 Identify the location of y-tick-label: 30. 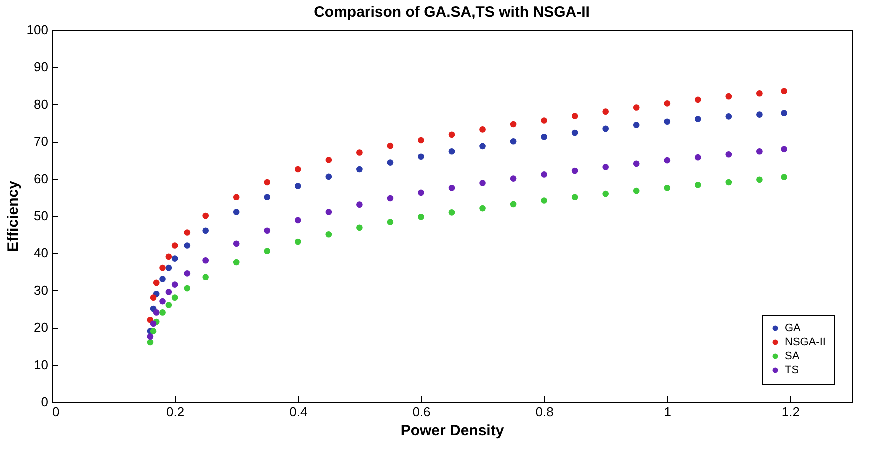
(41, 290).